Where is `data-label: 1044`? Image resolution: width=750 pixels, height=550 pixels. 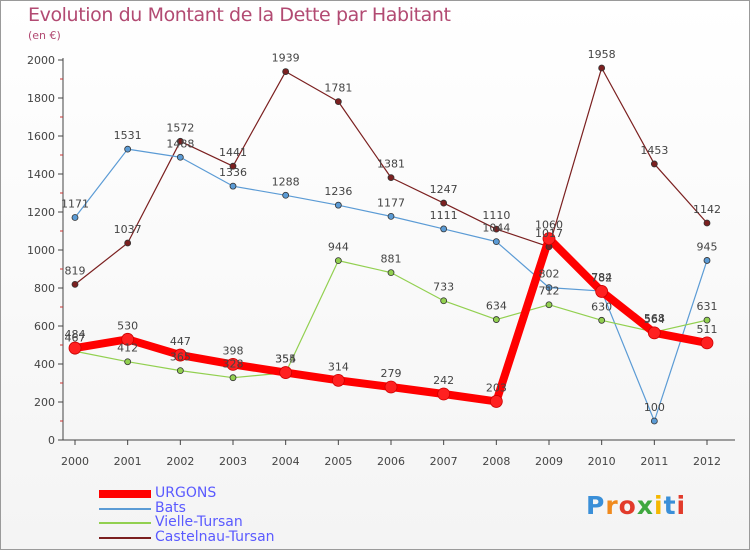 data-label: 1044 is located at coordinates (496, 228).